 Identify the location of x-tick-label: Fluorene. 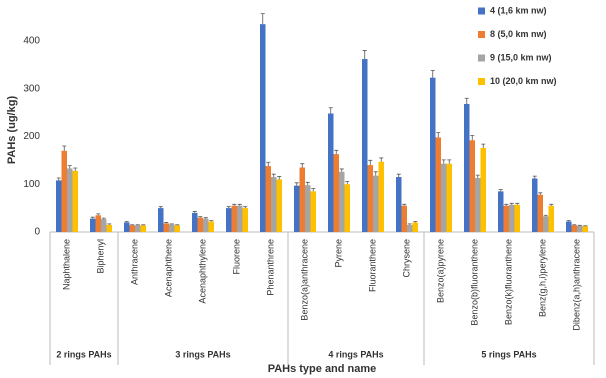
(236, 257).